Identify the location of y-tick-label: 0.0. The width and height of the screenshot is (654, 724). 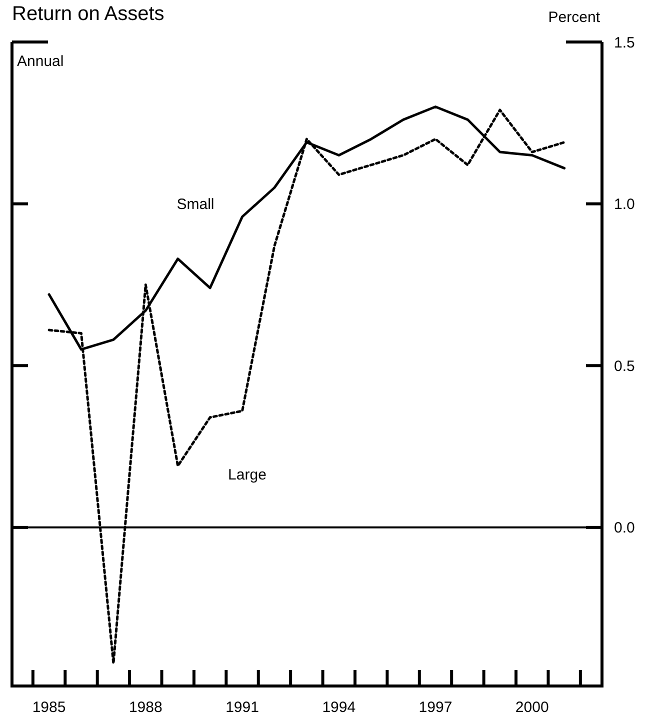
(624, 528).